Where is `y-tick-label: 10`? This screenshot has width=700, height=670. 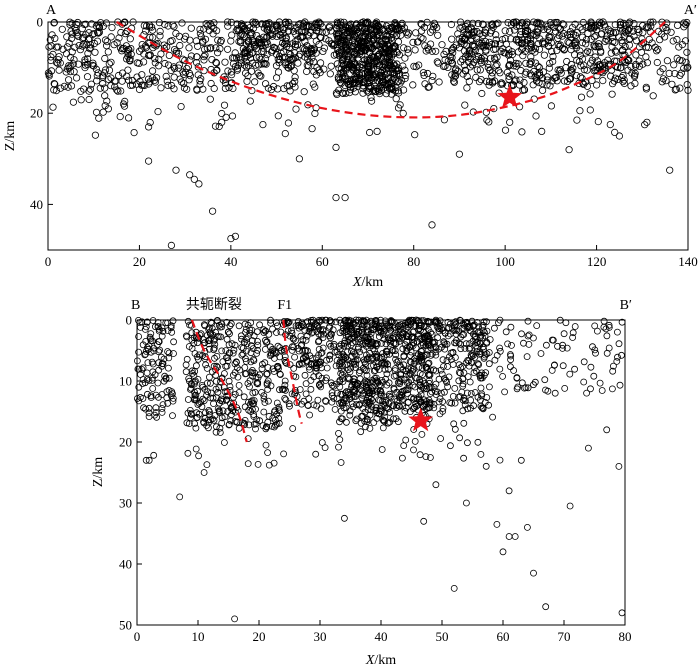
y-tick-label: 10 is located at coordinates (125, 381).